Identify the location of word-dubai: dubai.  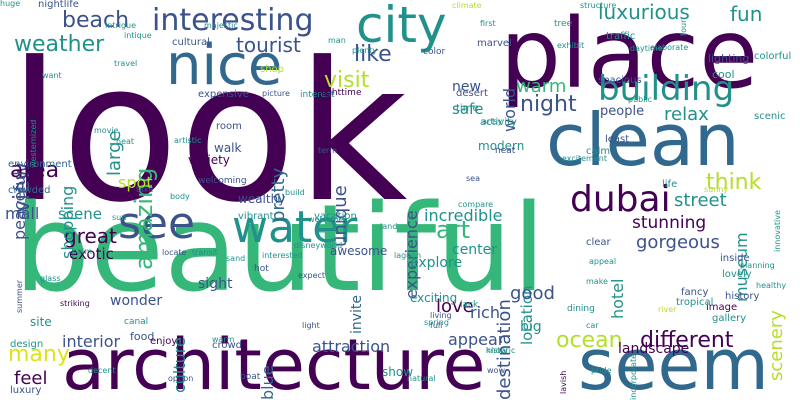
(620, 199).